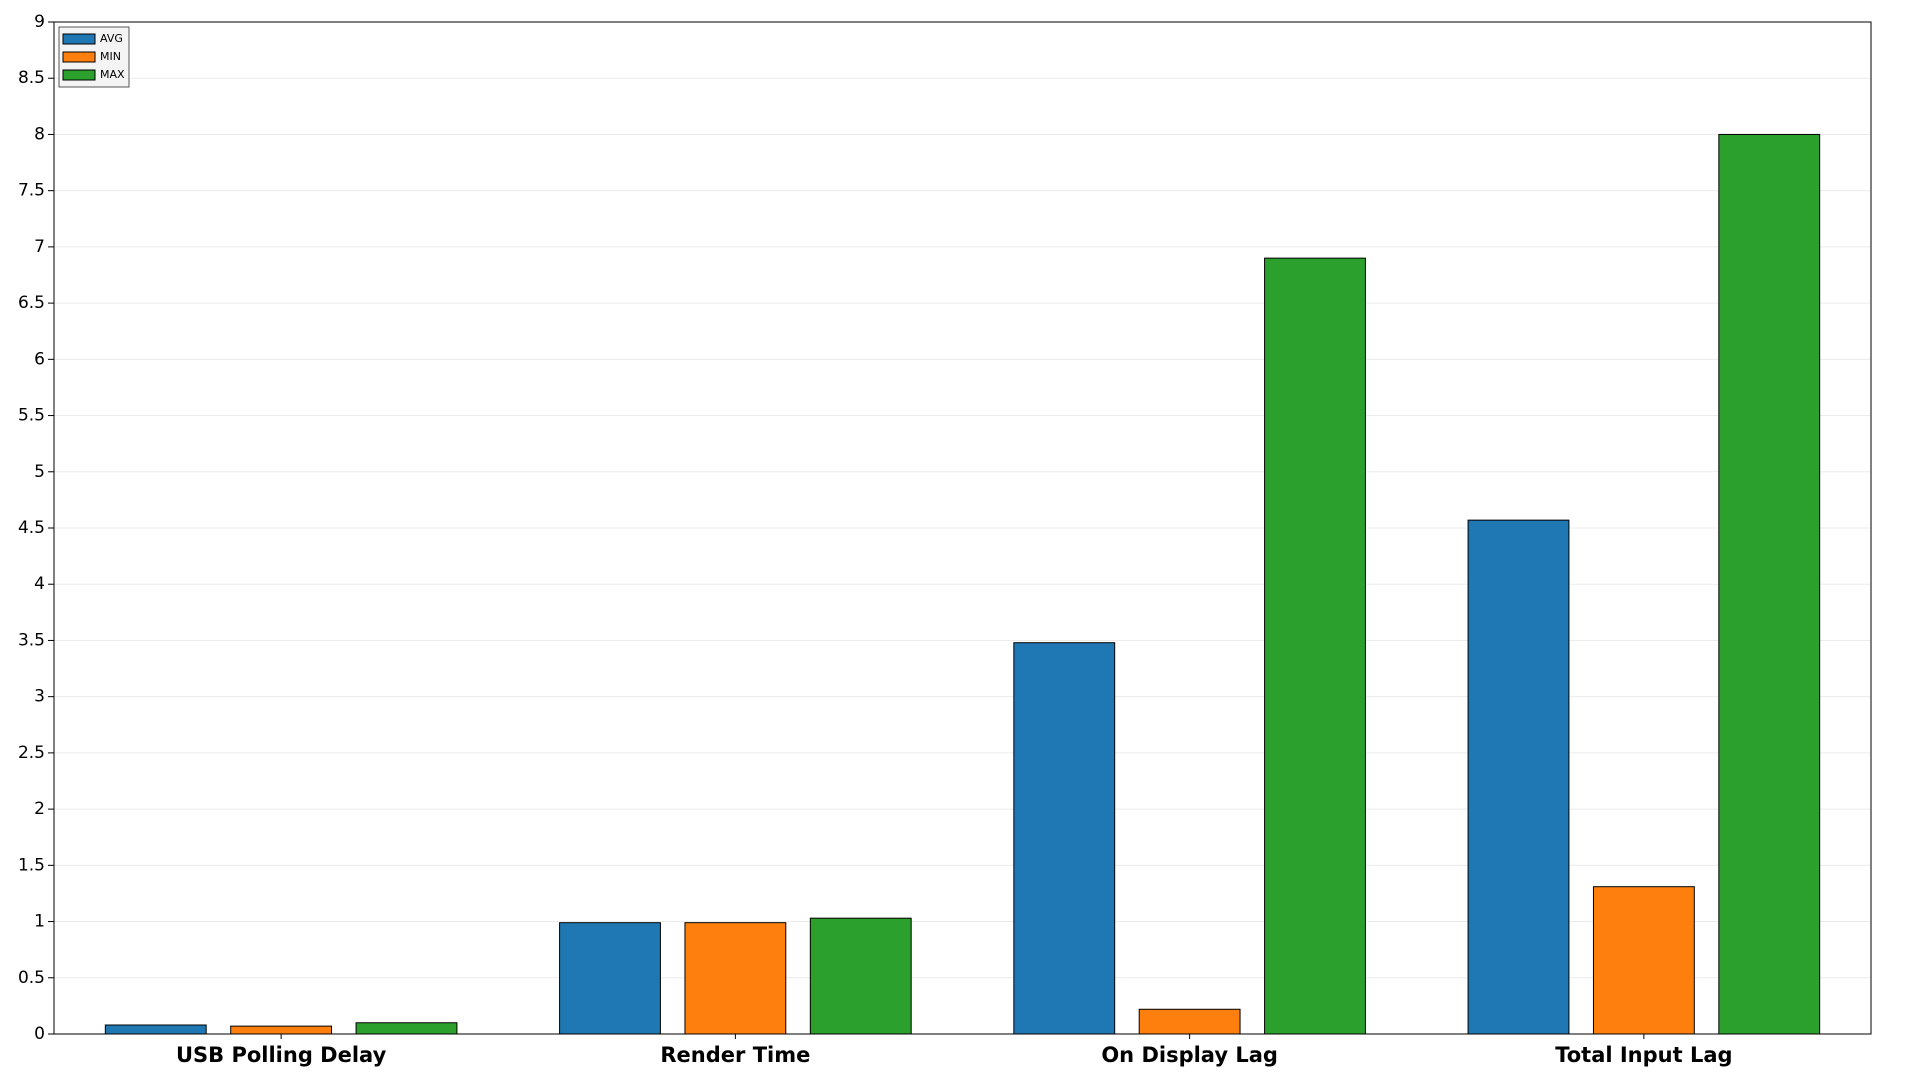 The height and width of the screenshot is (1080, 1920). I want to click on y-tick-label: 3.5, so click(31, 640).